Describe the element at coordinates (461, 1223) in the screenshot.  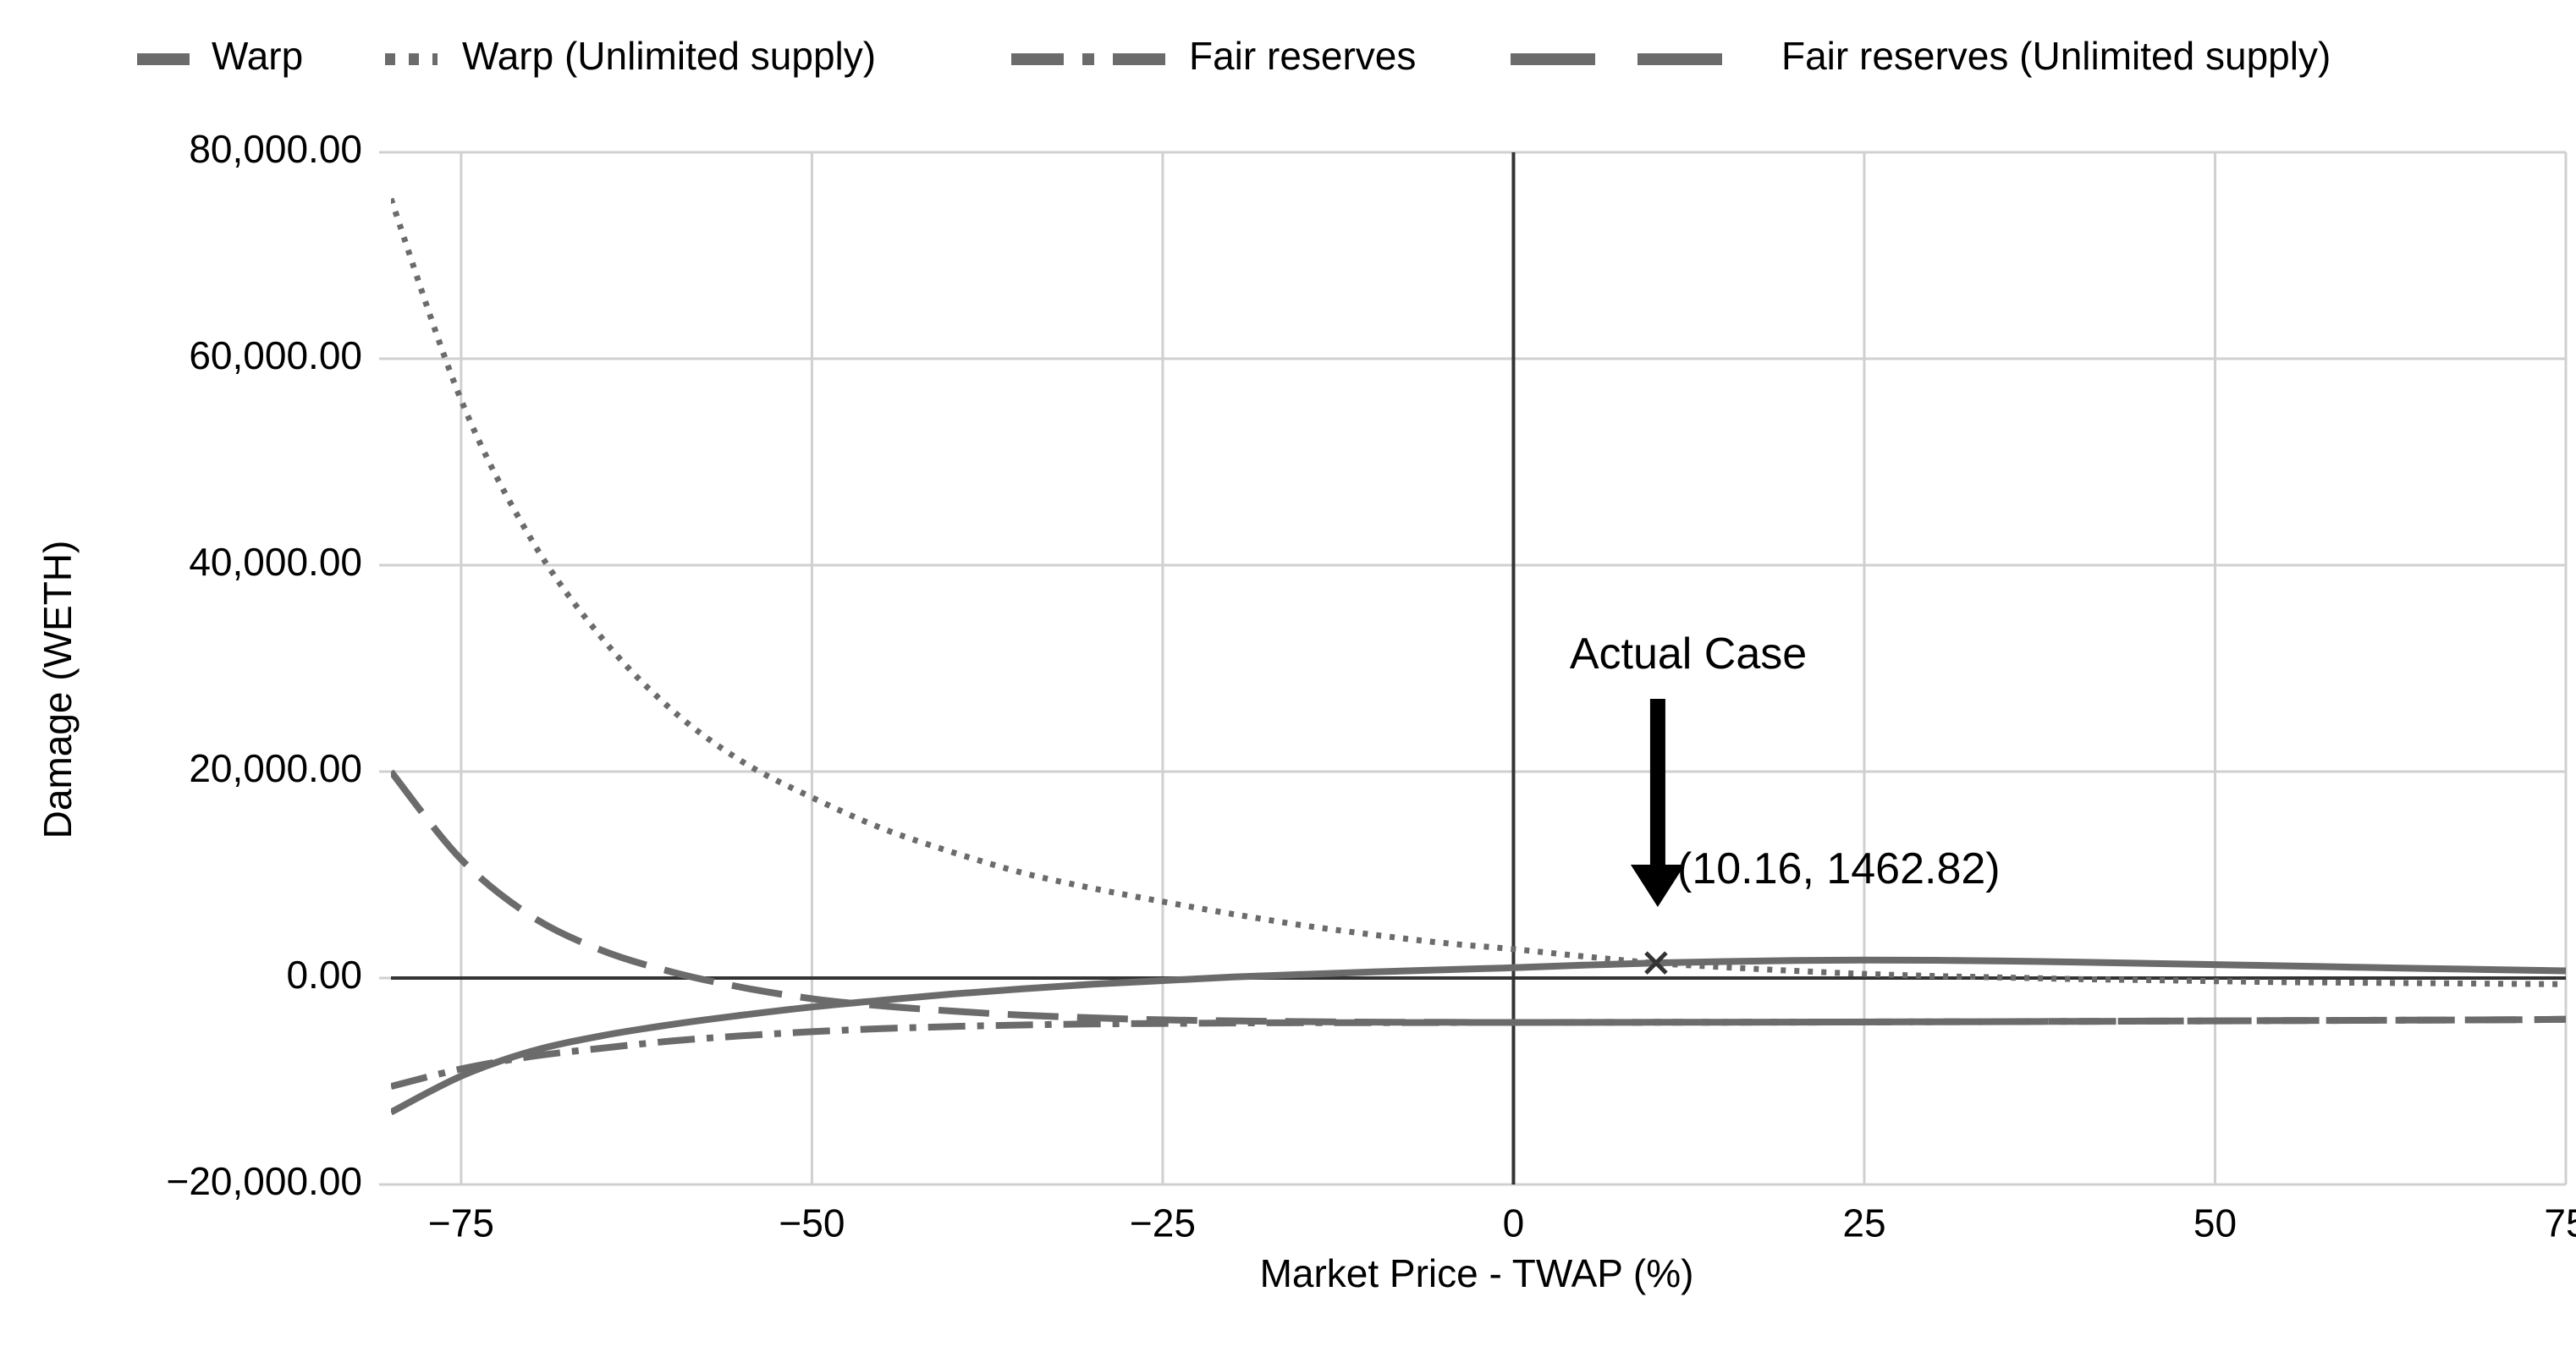
I see `x-tick-label: −75` at that location.